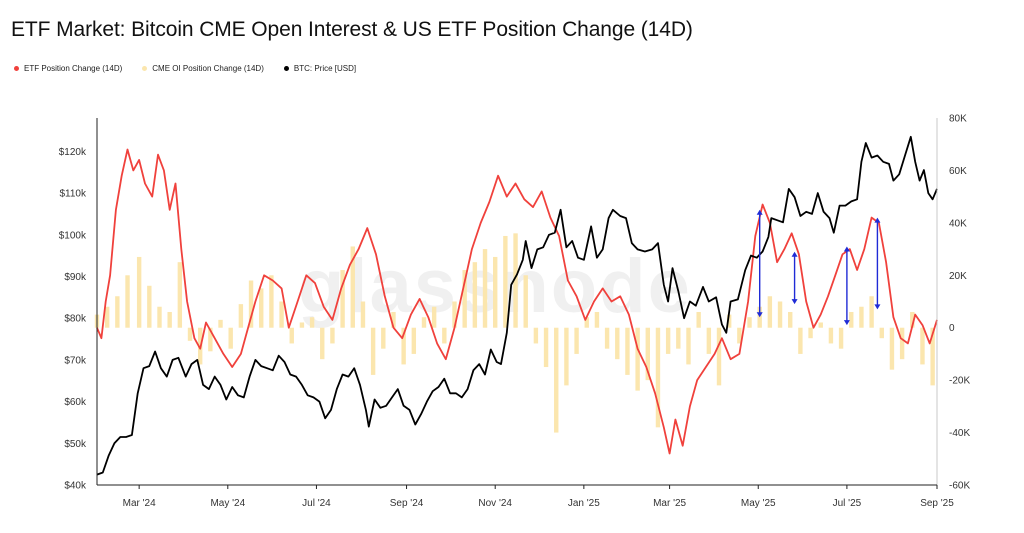  What do you see at coordinates (75, 402) in the screenshot?
I see `y-left-tick-label: $60k` at bounding box center [75, 402].